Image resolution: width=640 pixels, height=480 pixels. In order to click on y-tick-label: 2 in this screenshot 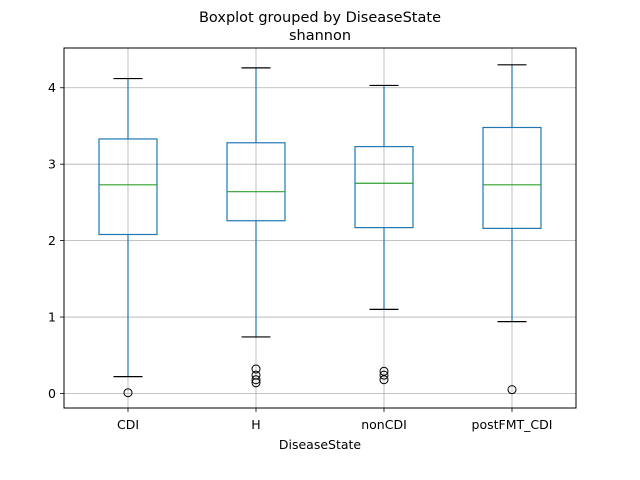, I will do `click(52, 240)`.